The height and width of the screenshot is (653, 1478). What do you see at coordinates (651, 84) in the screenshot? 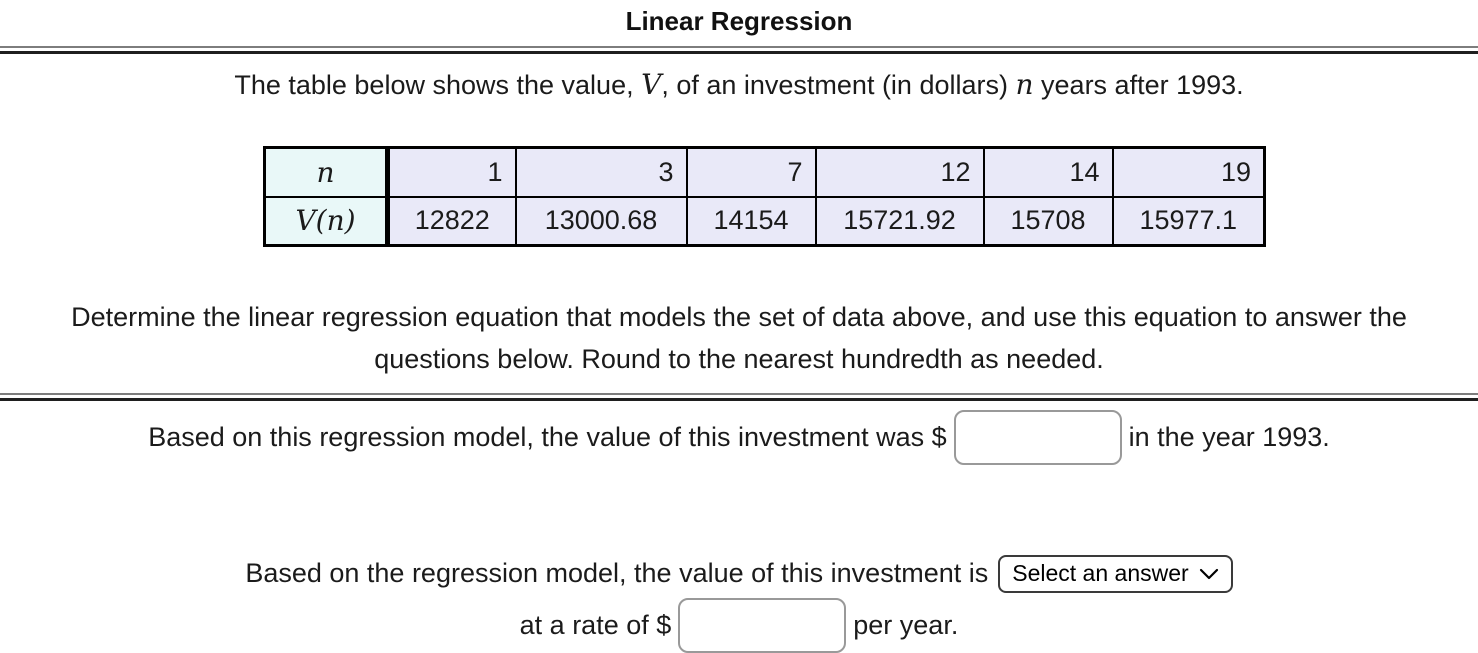
I see `math-var-v: V` at bounding box center [651, 84].